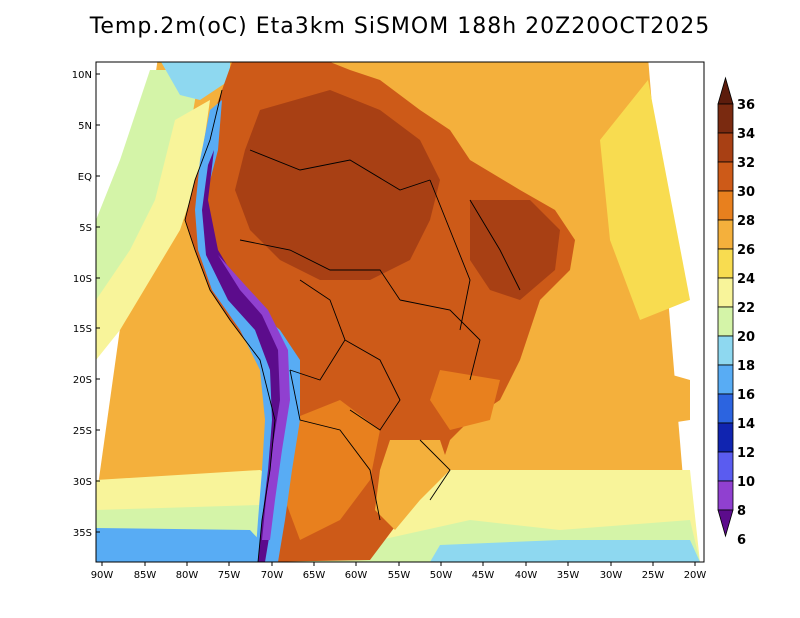 The height and width of the screenshot is (618, 800). Describe the element at coordinates (746, 395) in the screenshot. I see `colorbar-label: 16` at that location.